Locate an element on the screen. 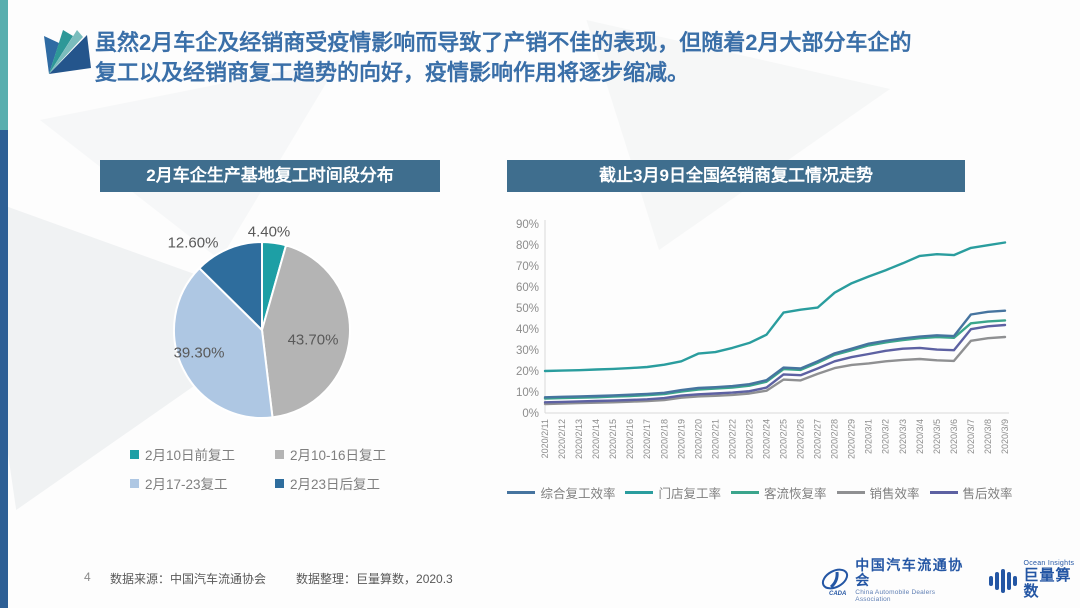  pie-legend-item-3: 2月23日后复工 is located at coordinates (357, 483).